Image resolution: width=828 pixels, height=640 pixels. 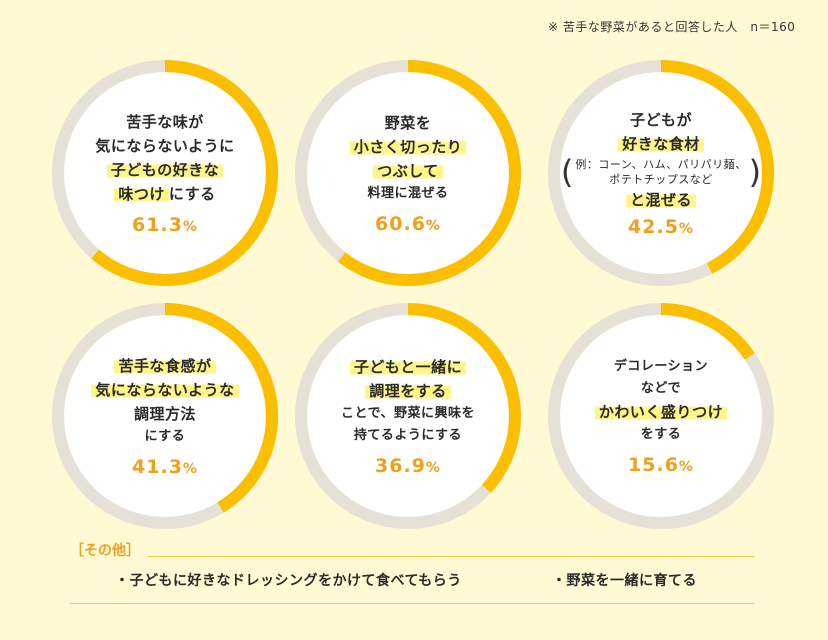 I want to click on paren-close-icon: ), so click(x=755, y=172).